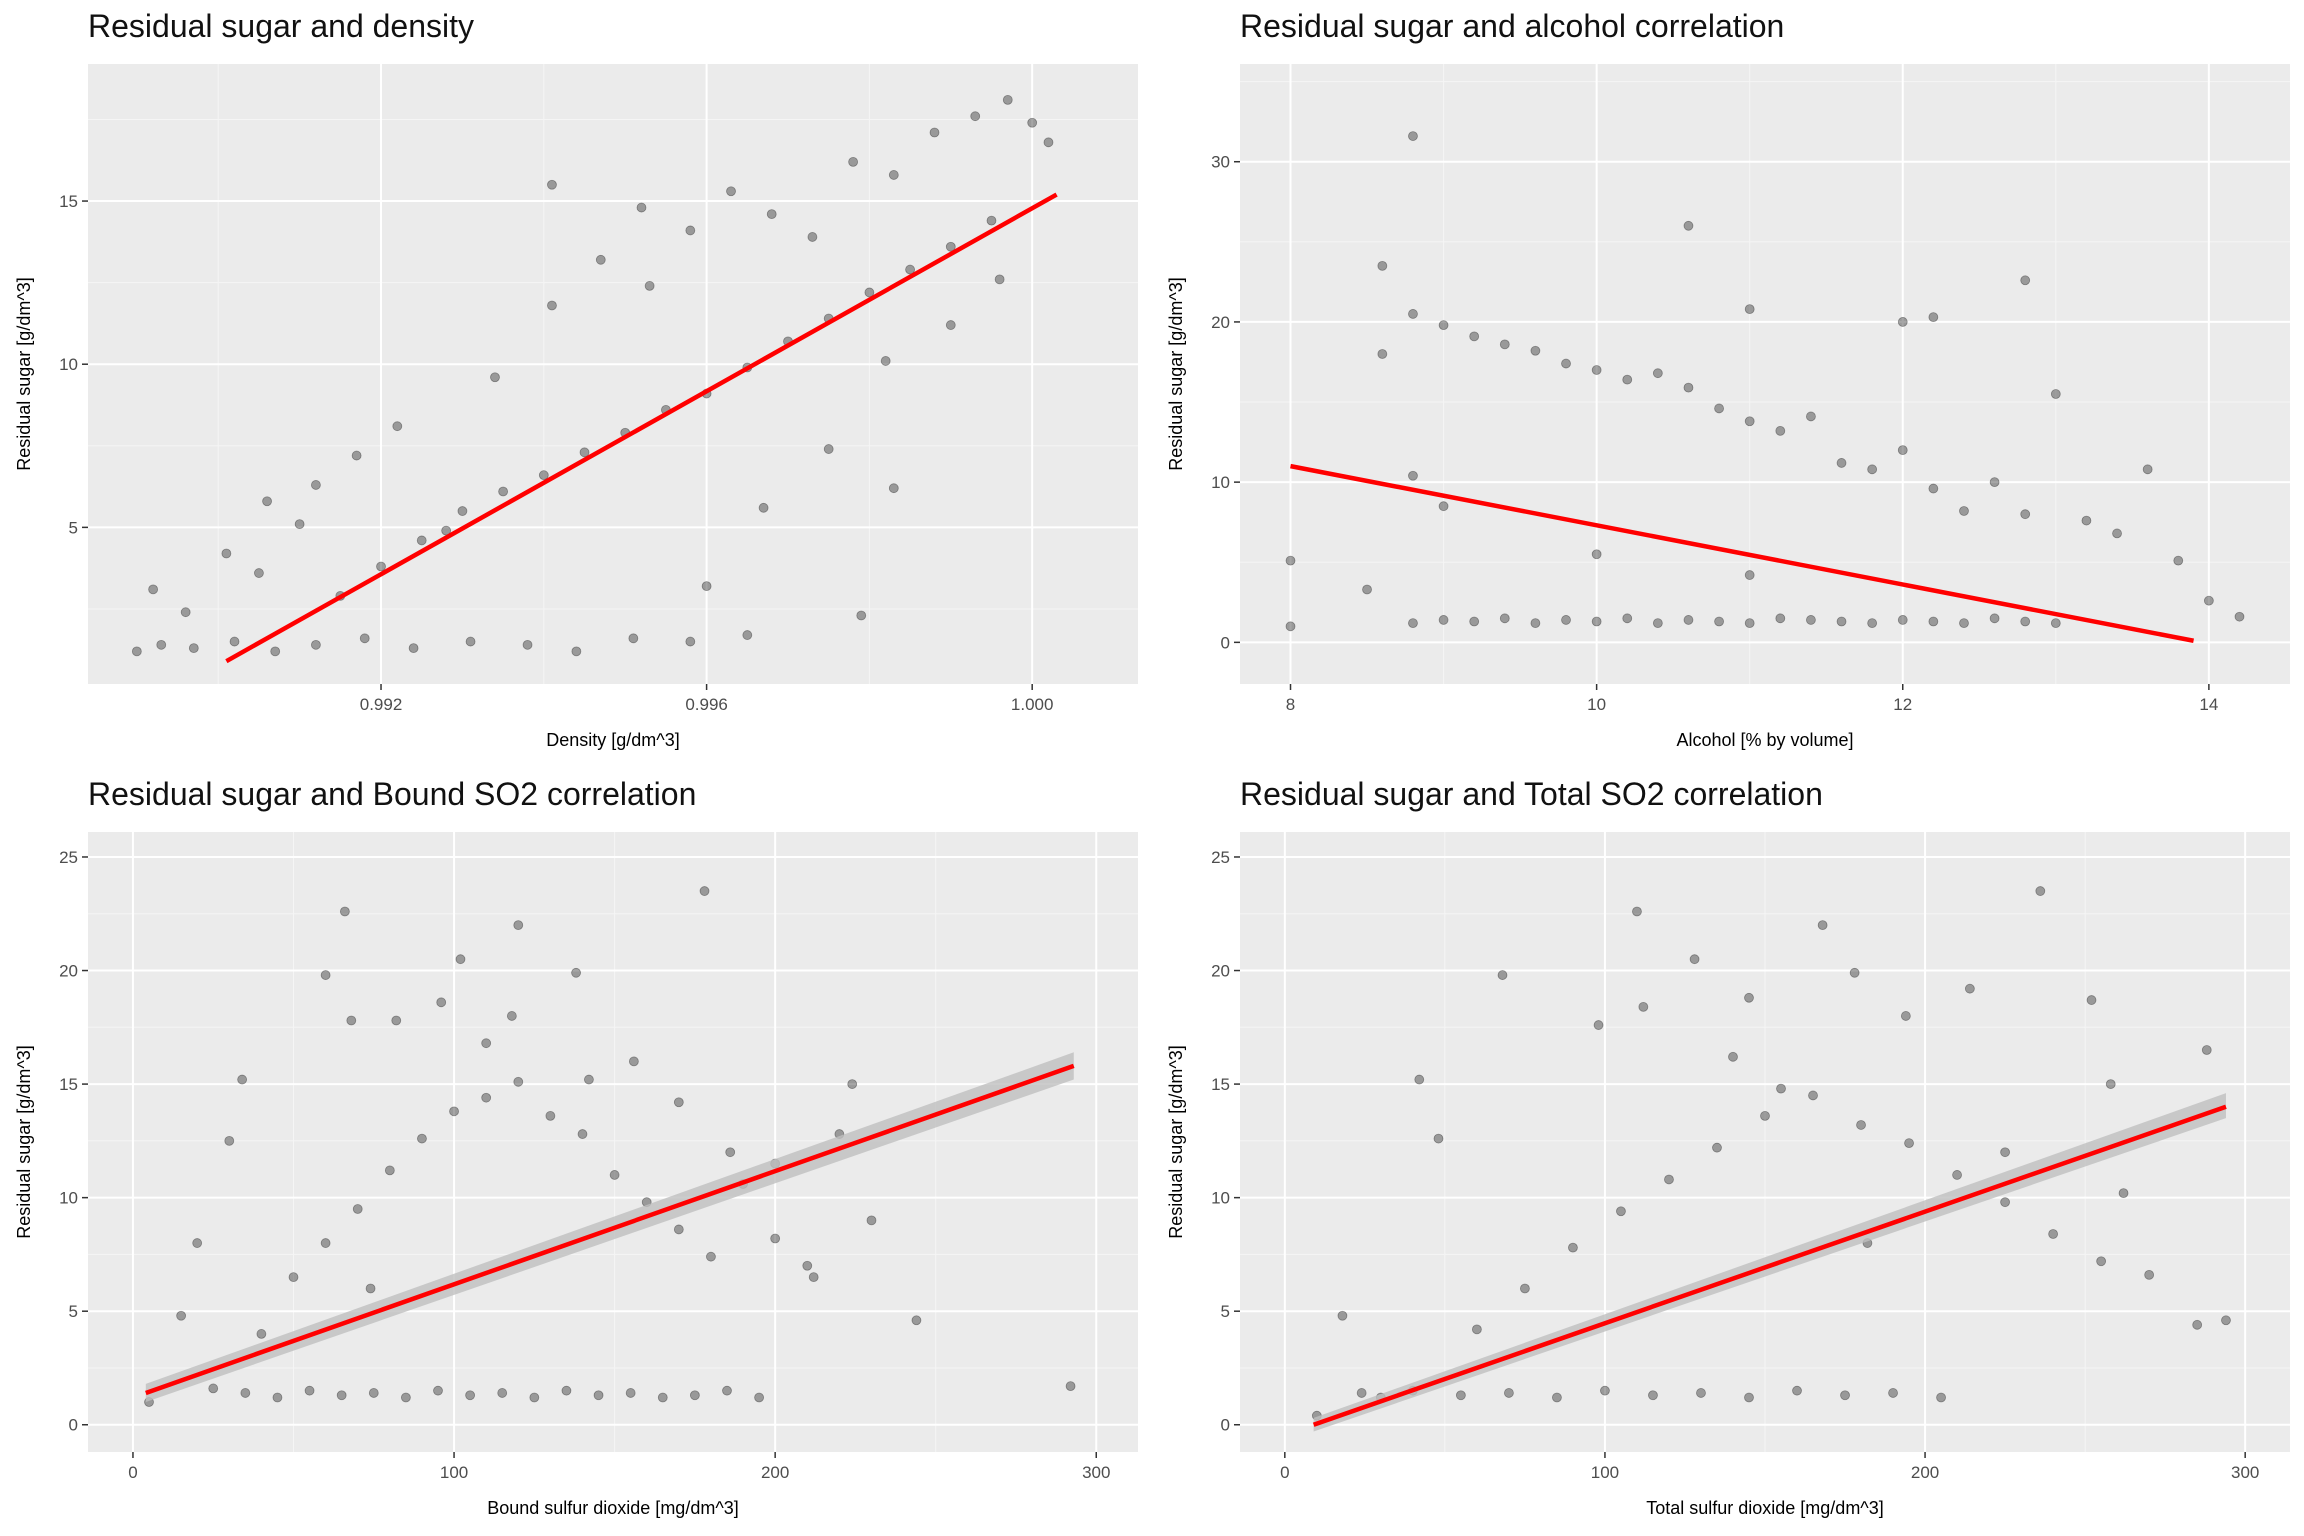 The image size is (2304, 1536). Describe the element at coordinates (1764, 740) in the screenshot. I see `x-axis-label: Alcohol [% by volume]` at that location.